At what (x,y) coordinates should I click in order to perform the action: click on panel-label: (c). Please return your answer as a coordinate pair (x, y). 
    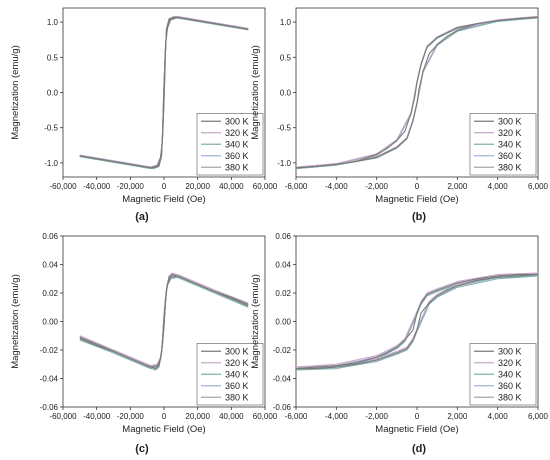
    Looking at the image, I should click on (142, 449).